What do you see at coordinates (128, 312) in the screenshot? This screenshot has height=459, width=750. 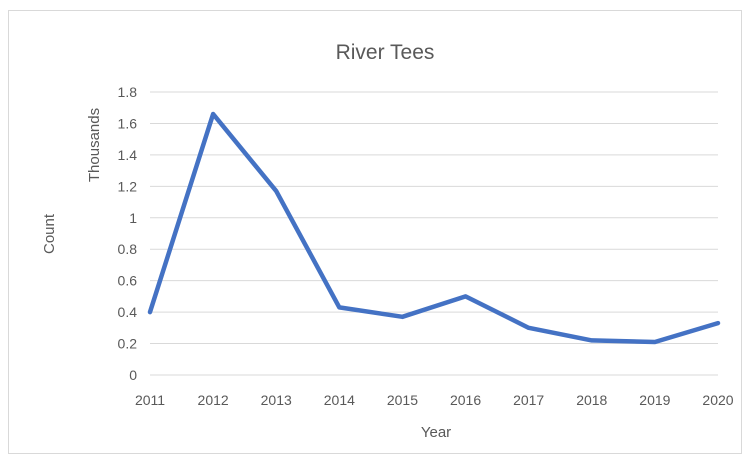 I see `y-tick-label: 0.4` at bounding box center [128, 312].